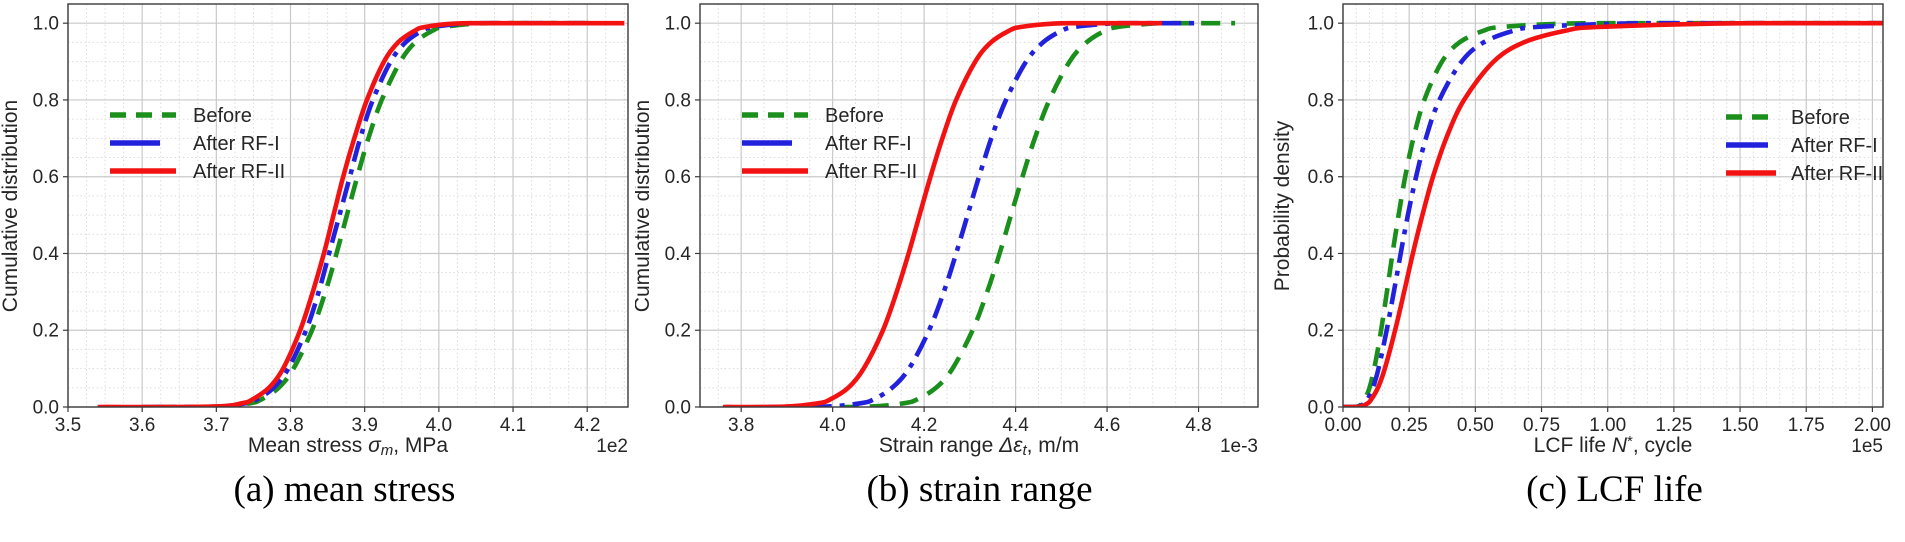  Describe the element at coordinates (513, 425) in the screenshot. I see `x-tick-label: 4.1` at that location.